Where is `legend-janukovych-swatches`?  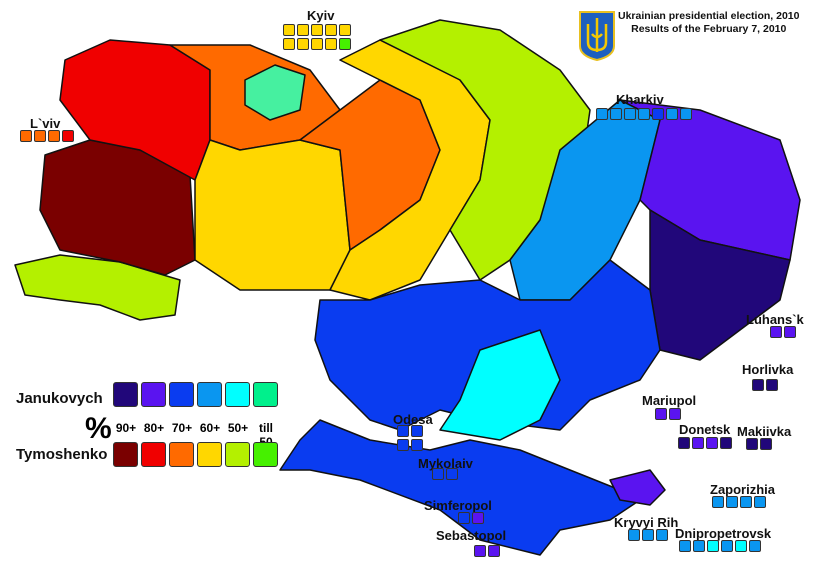 legend-janukovych-swatches is located at coordinates (195, 394).